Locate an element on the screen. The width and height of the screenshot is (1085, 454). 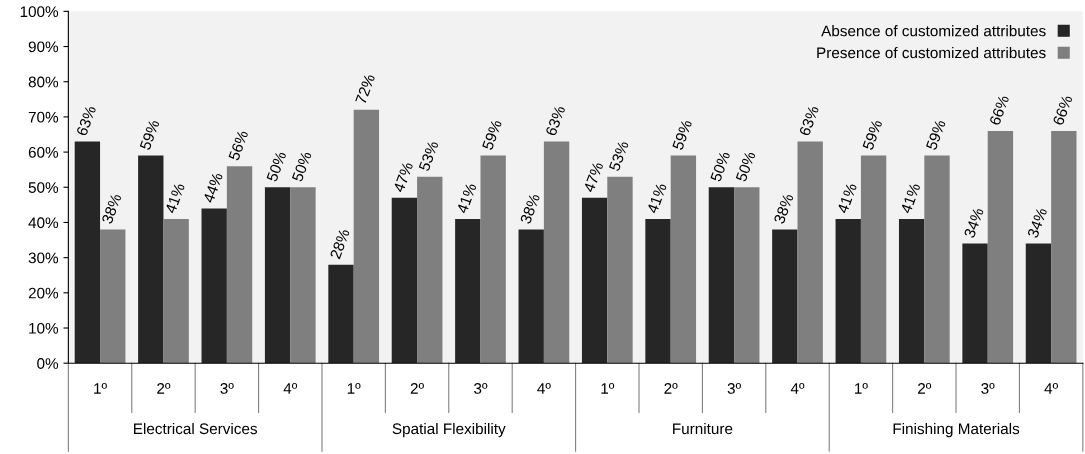
text: Finishing Materials is located at coordinates (956, 430).